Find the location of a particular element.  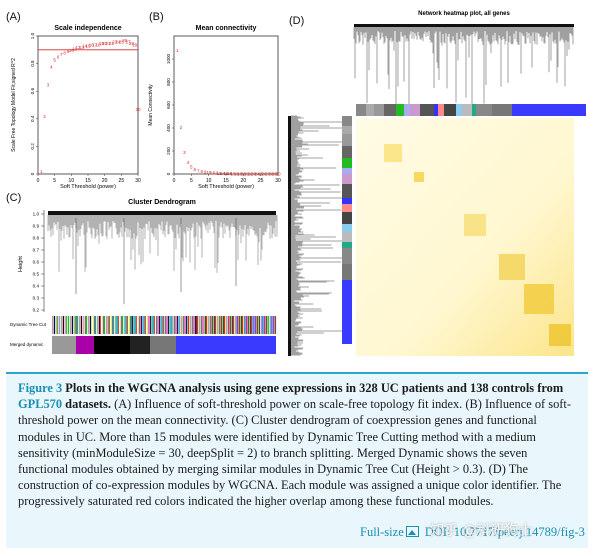

y-tick-label: 0.8 is located at coordinates (36, 238).